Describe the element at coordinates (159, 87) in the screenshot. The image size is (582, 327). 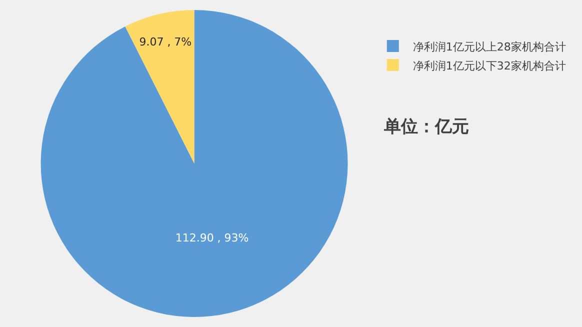
I see `pie-slice` at that location.